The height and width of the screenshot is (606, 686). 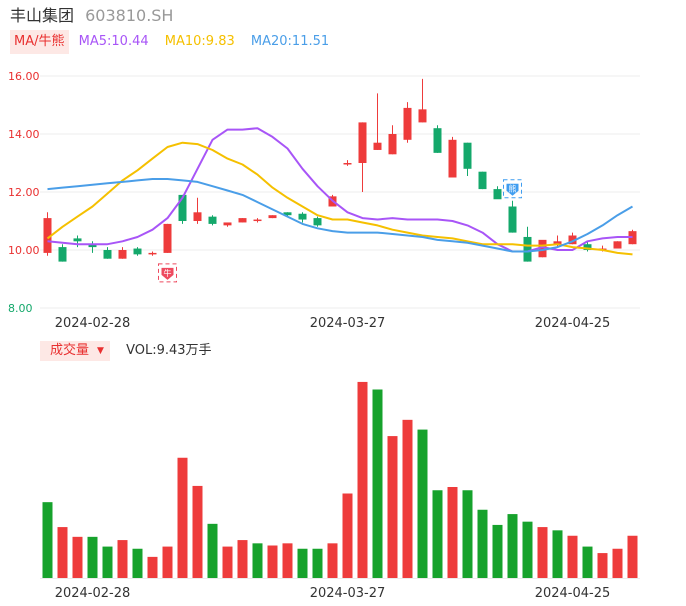 I want to click on y-tick-label: 16.00, so click(x=24, y=76).